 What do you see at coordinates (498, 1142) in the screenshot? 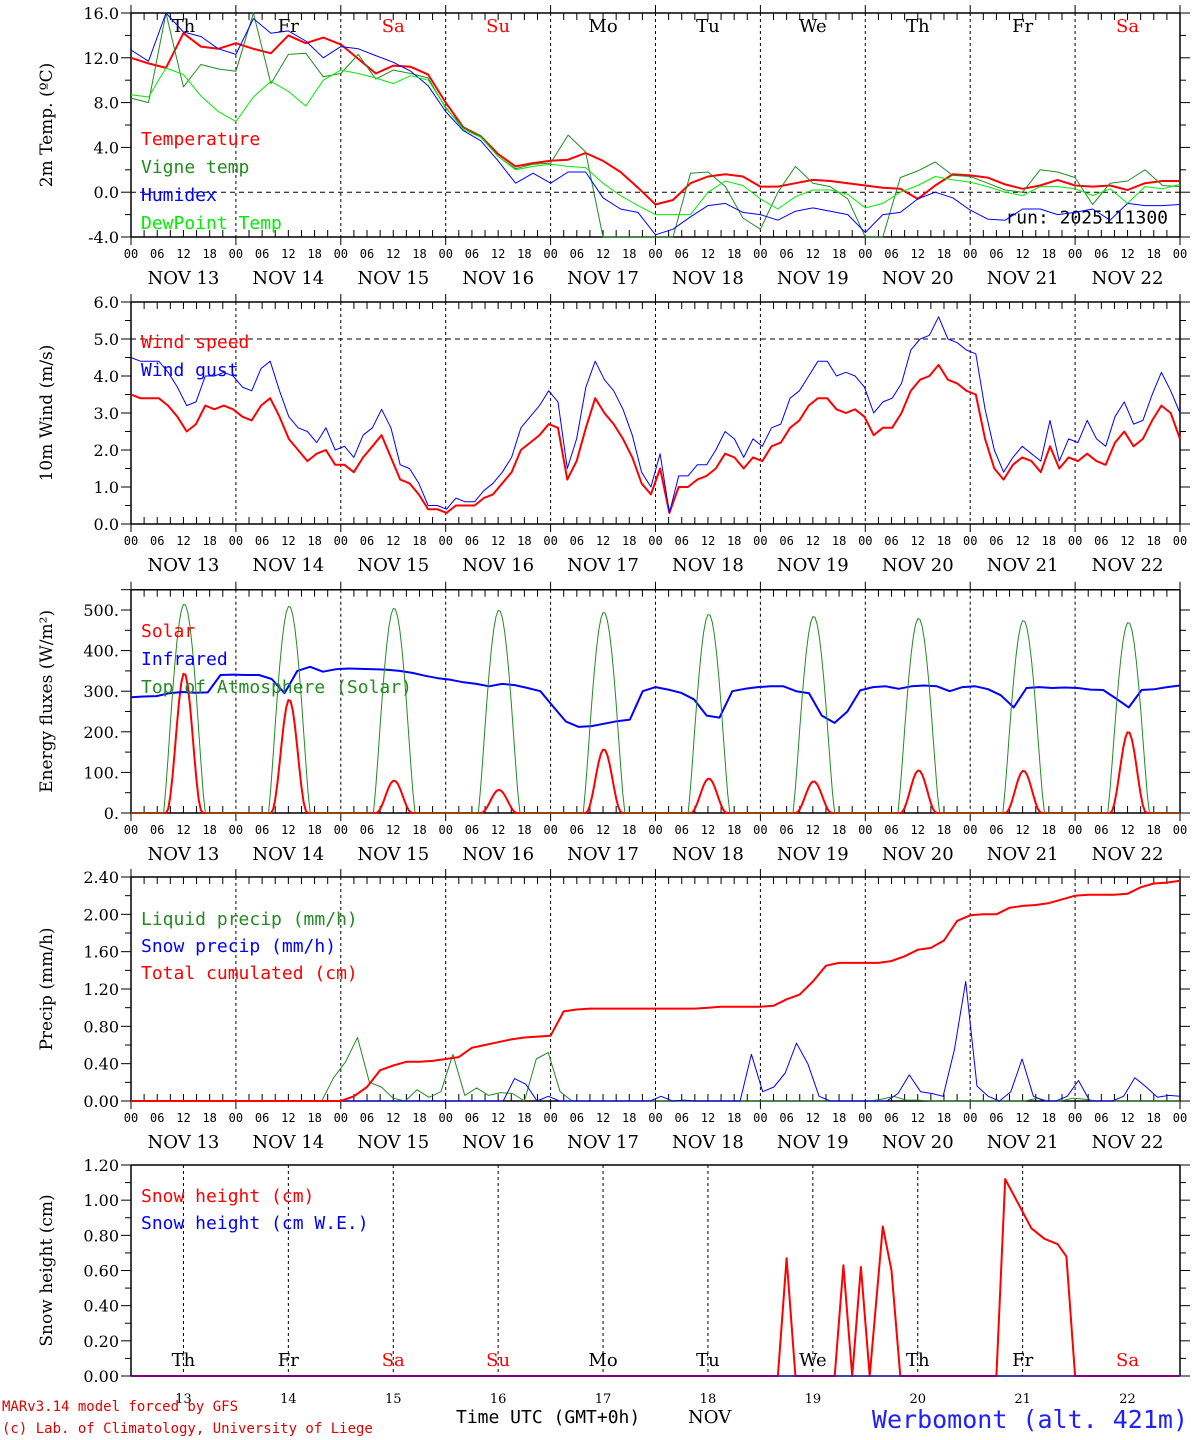
I see `x-date-label: NOV 16` at bounding box center [498, 1142].